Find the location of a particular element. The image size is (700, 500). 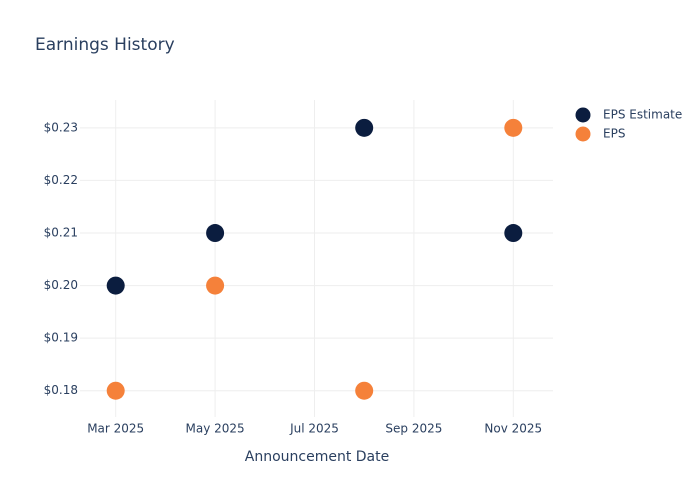

x-tick-label: Jul 2025 is located at coordinates (314, 429).